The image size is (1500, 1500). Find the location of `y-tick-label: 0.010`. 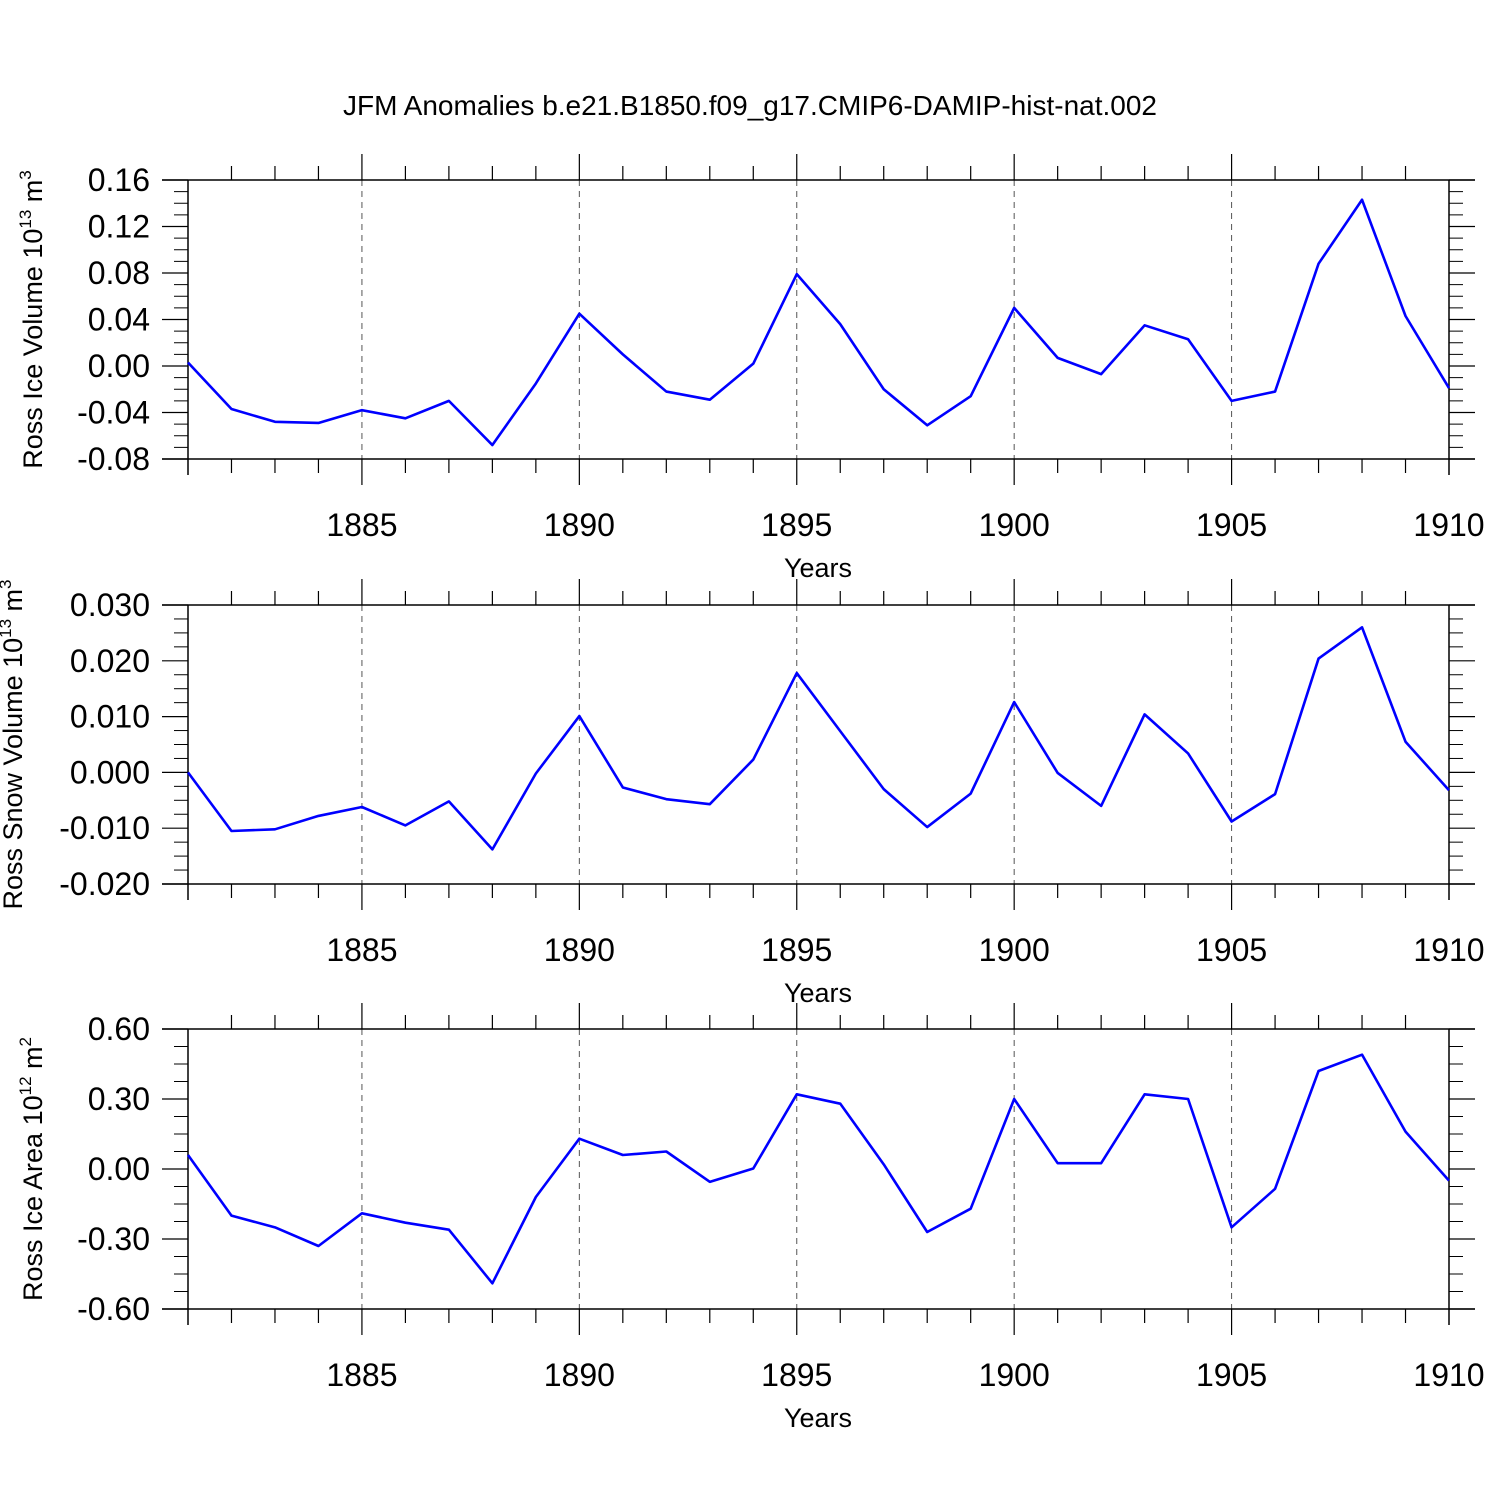

y-tick-label: 0.010 is located at coordinates (110, 717).